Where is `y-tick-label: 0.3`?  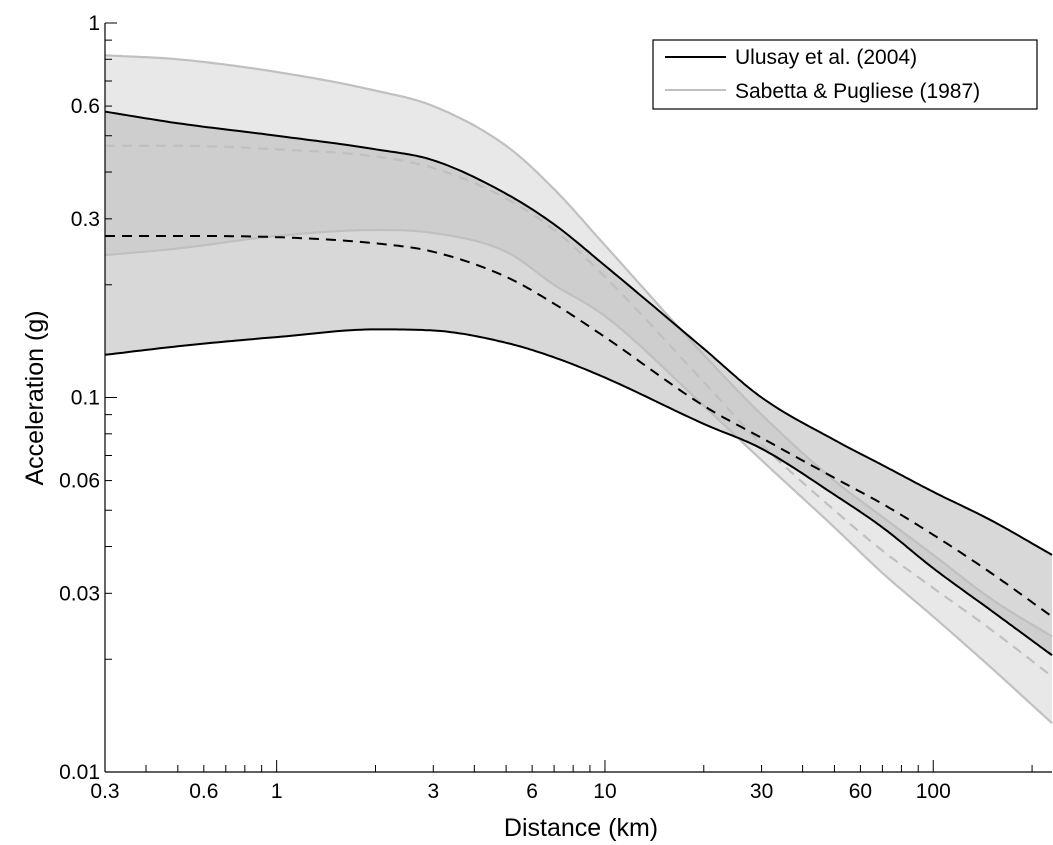
y-tick-label: 0.3 is located at coordinates (85, 219).